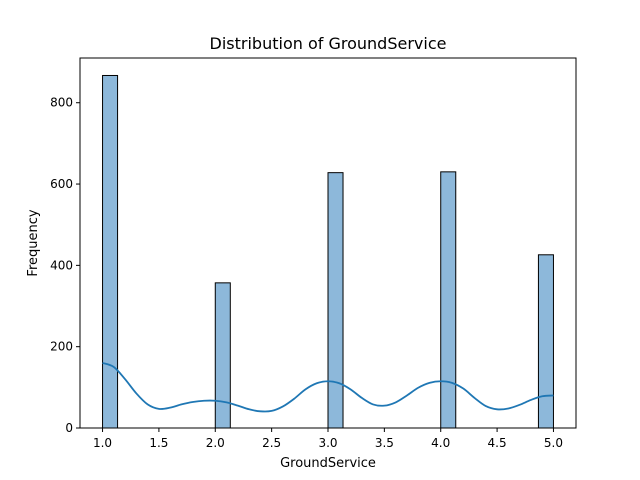 The image size is (640, 480). Describe the element at coordinates (33, 242) in the screenshot. I see `y-axis-label: Frequency` at that location.